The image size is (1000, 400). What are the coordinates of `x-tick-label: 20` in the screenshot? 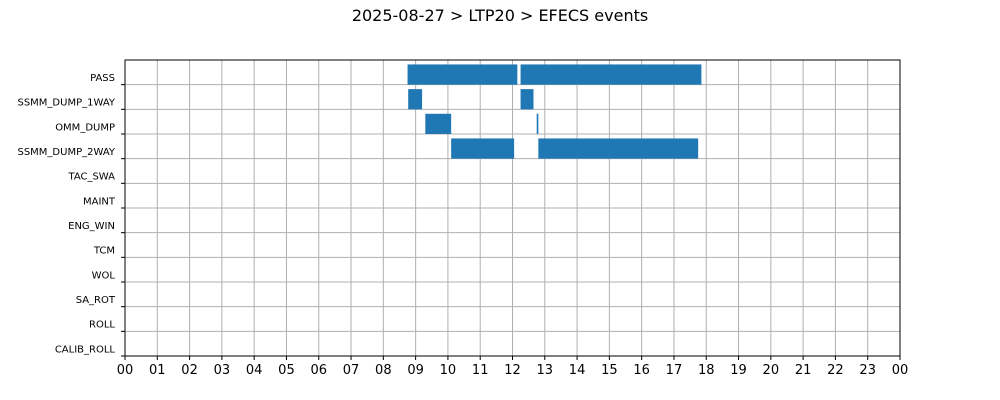 It's located at (771, 370).